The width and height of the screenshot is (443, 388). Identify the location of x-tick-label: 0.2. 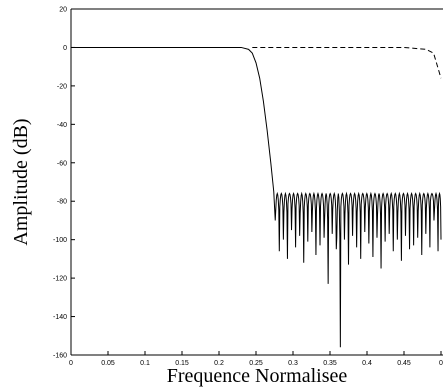
(219, 363).